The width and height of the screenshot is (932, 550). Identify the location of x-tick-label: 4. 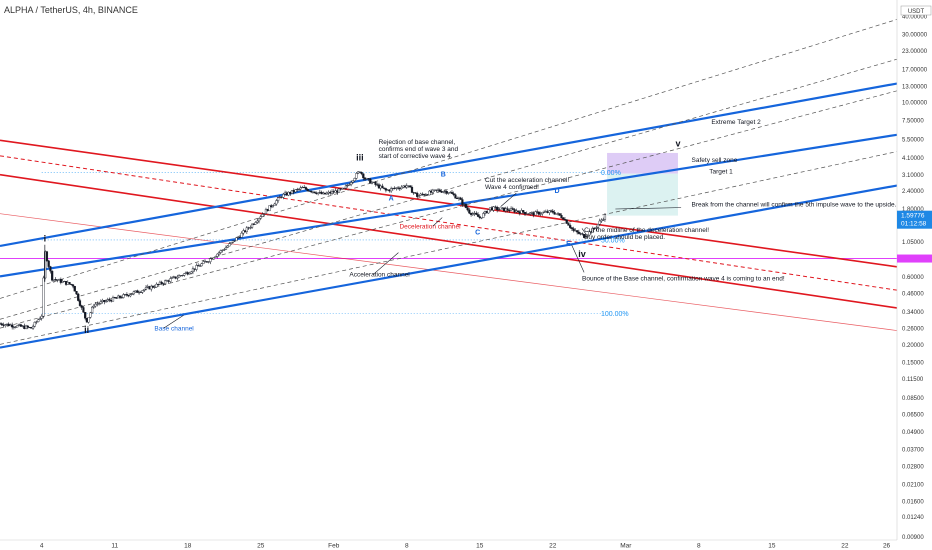
(42, 546).